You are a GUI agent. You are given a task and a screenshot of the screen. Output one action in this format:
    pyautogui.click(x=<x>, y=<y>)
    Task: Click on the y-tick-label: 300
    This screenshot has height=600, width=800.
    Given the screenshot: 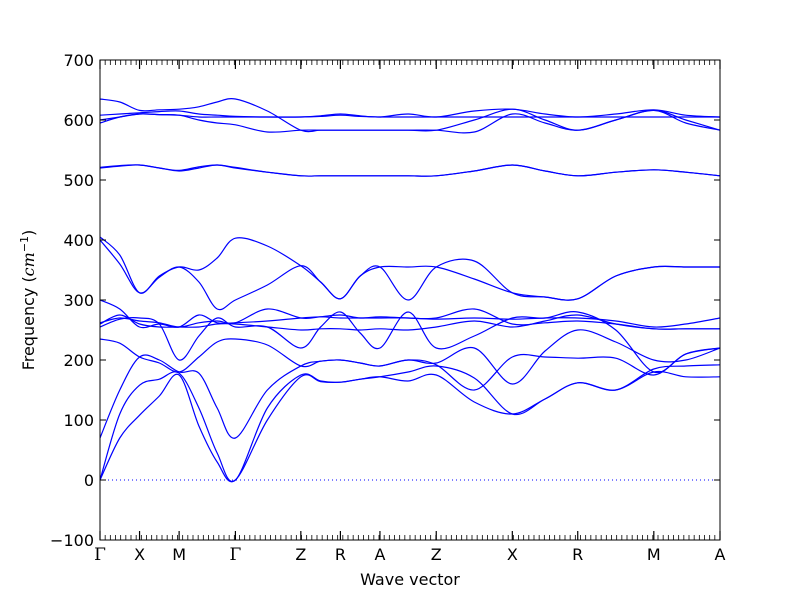 What is the action you would take?
    pyautogui.click(x=78, y=300)
    